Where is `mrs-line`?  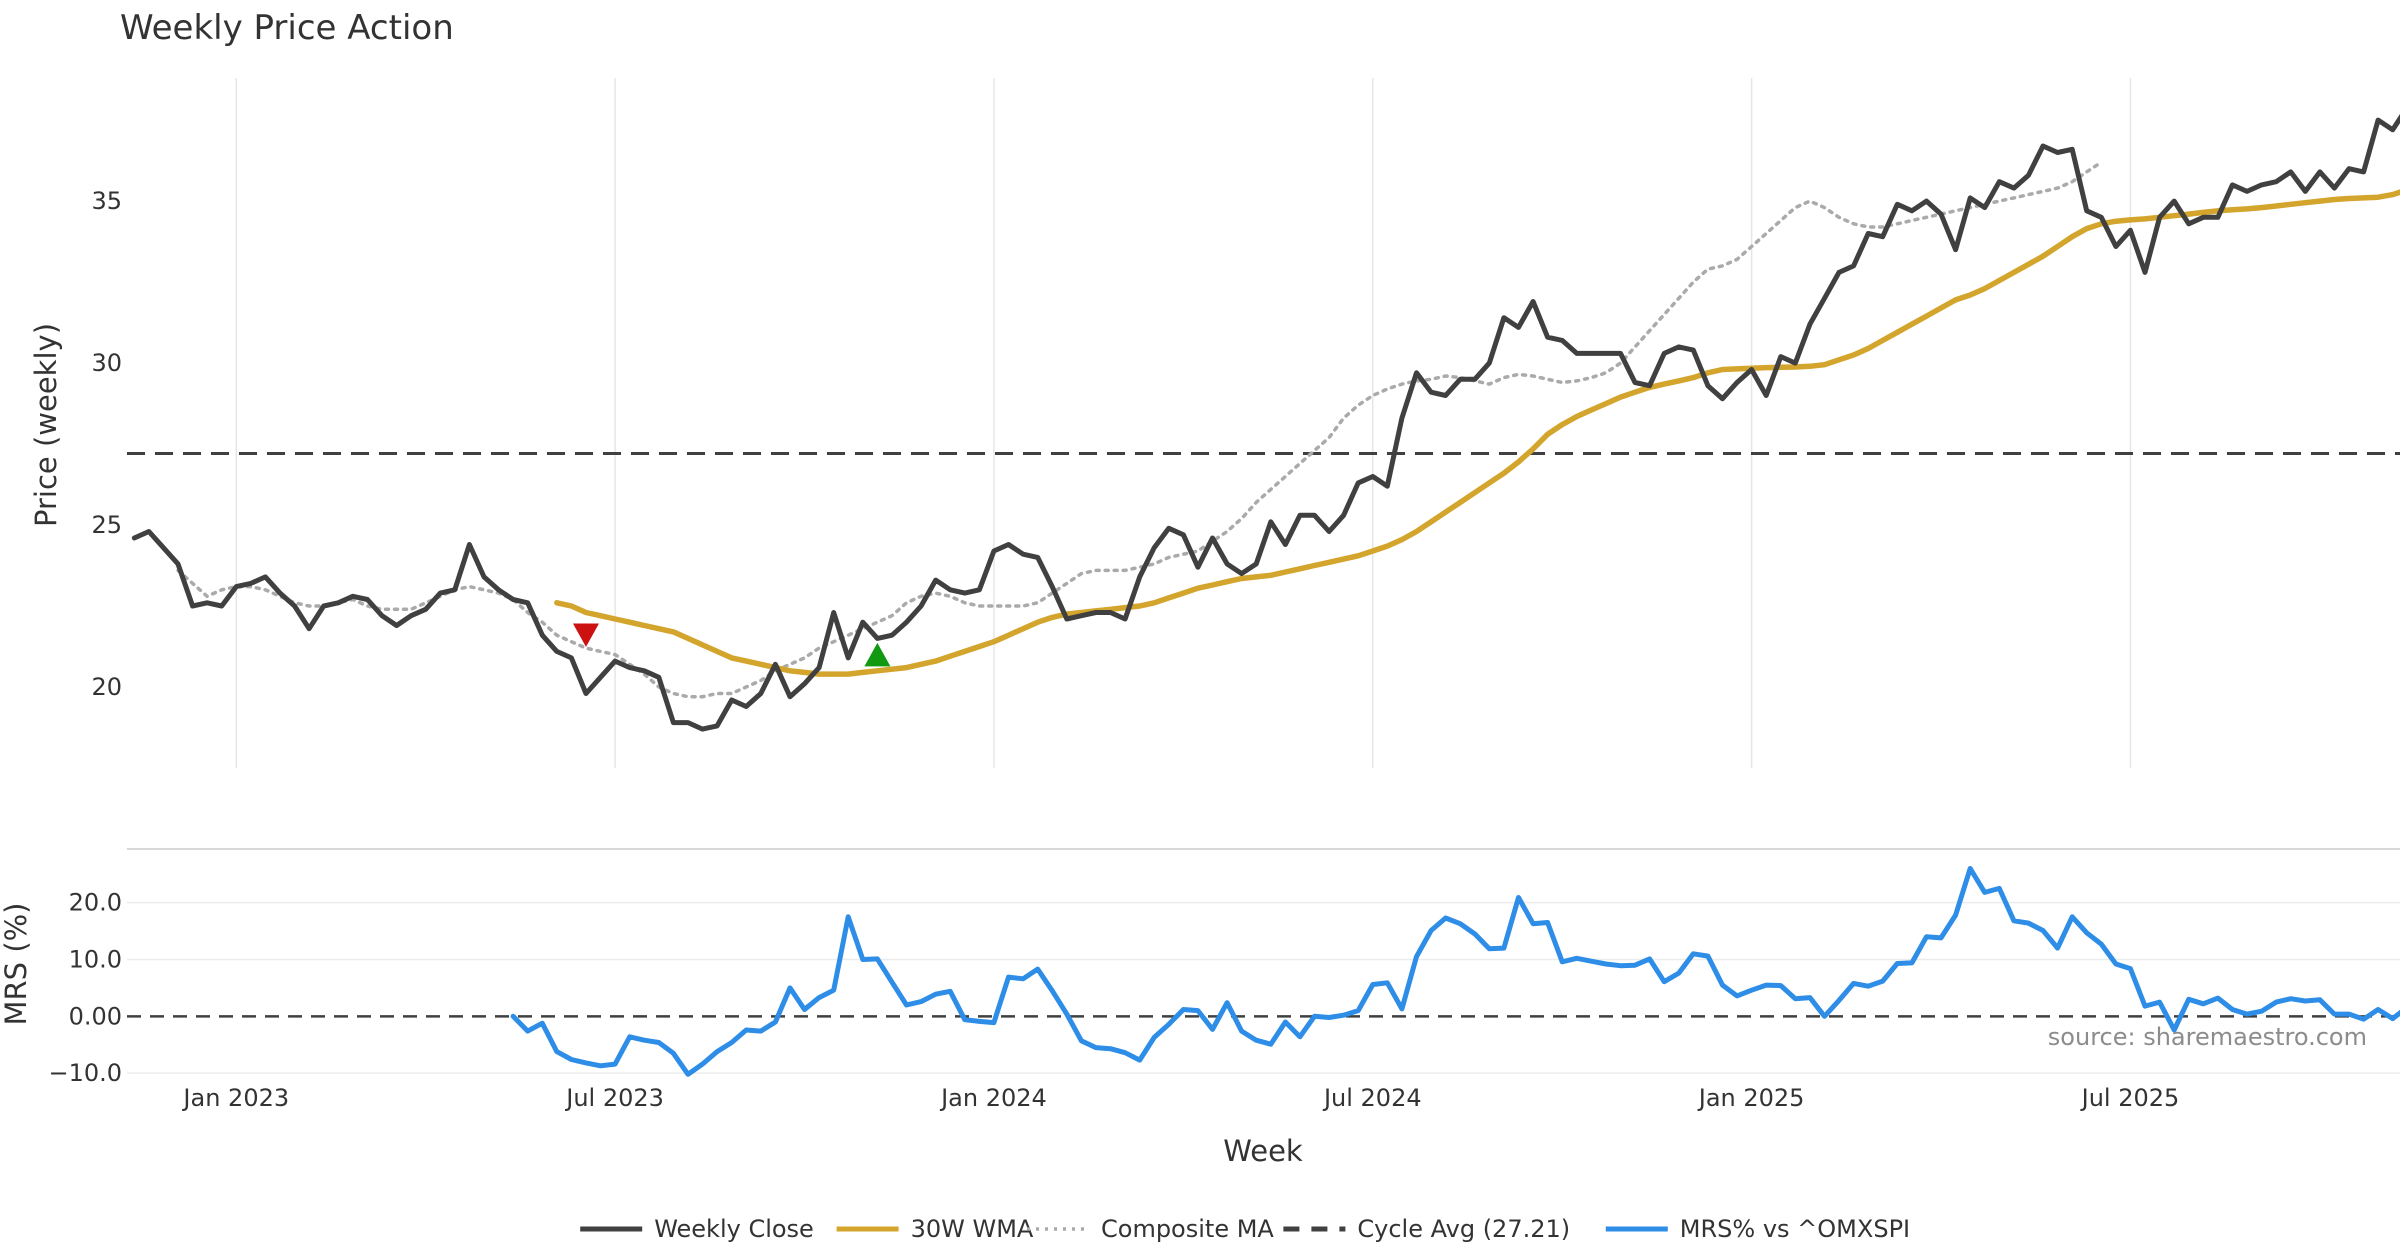
mrs-line is located at coordinates (1455, 971).